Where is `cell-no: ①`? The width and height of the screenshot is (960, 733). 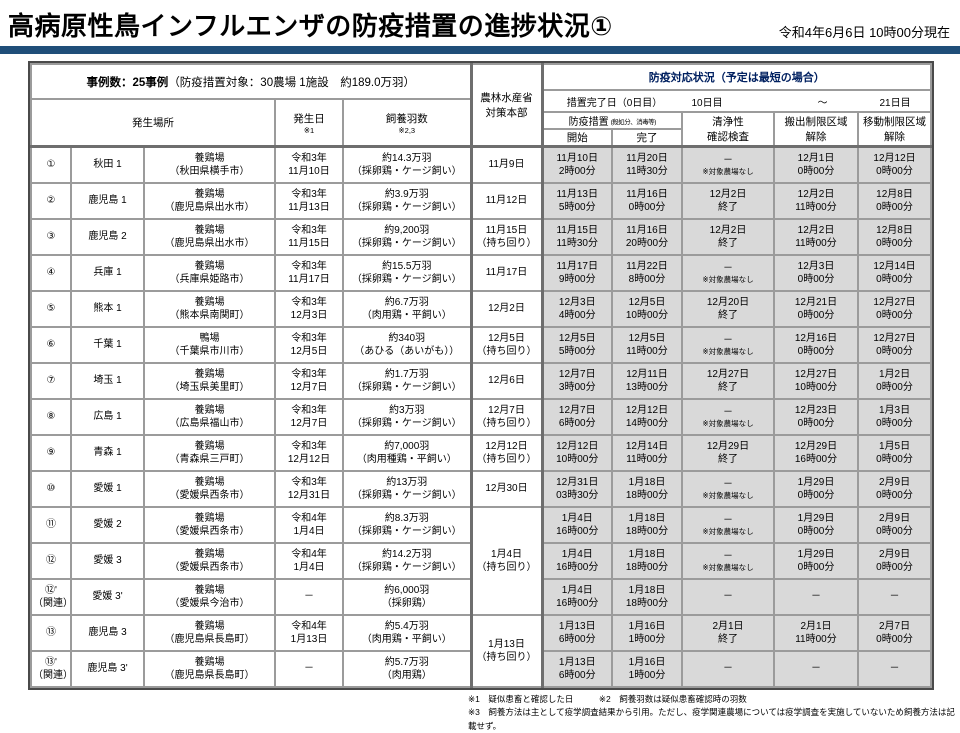 cell-no: ① is located at coordinates (51, 165).